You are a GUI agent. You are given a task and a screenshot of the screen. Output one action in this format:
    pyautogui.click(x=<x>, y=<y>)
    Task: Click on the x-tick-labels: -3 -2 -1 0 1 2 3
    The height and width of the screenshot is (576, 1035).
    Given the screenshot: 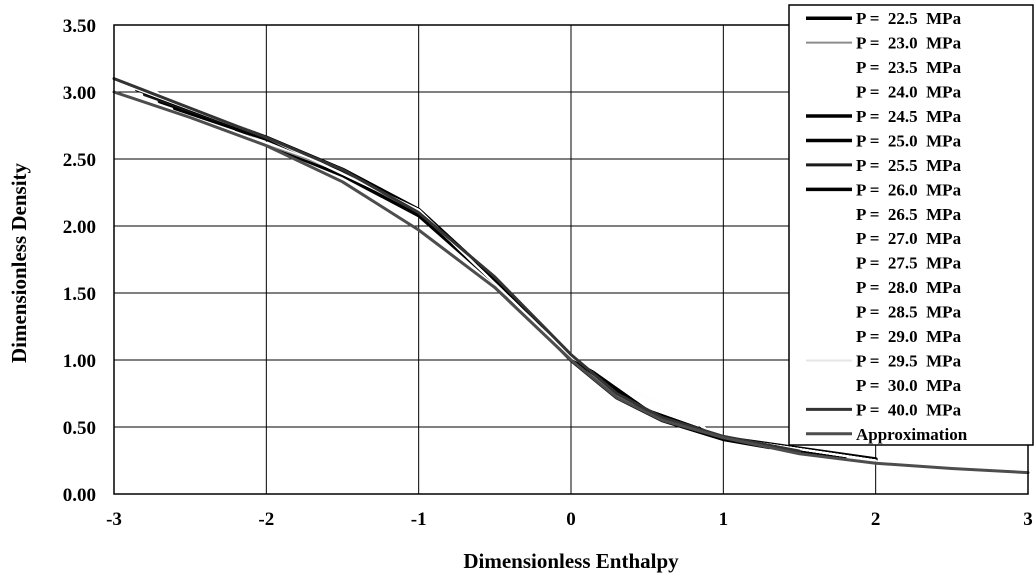 What is the action you would take?
    pyautogui.click(x=569, y=519)
    